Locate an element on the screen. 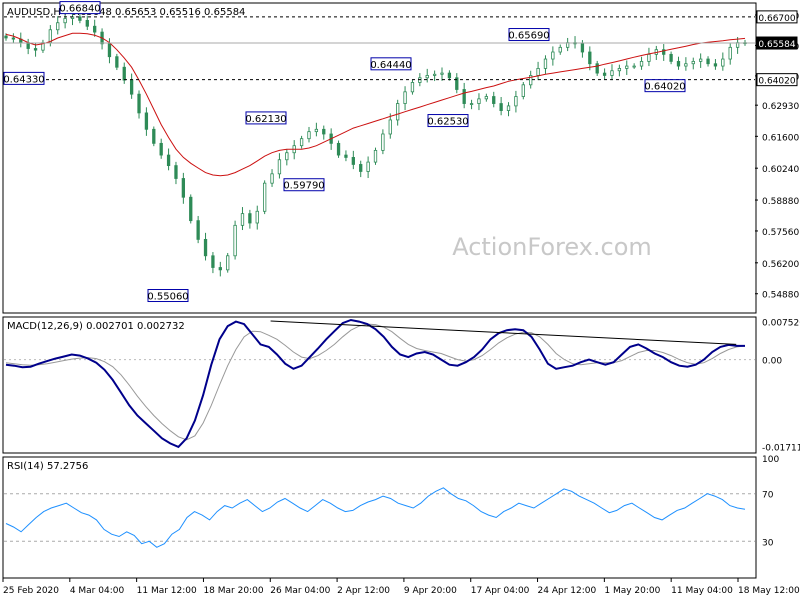 This screenshot has height=604, width=800. current-price-label: 0.65584 is located at coordinates (776, 45).